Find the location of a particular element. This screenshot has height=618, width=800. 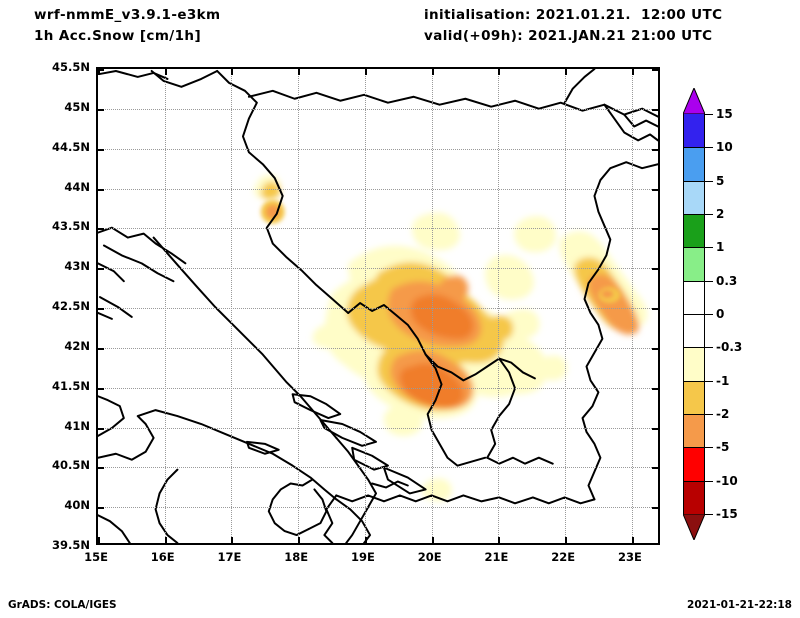

x-axis-tick-label: 23E is located at coordinates (630, 557).